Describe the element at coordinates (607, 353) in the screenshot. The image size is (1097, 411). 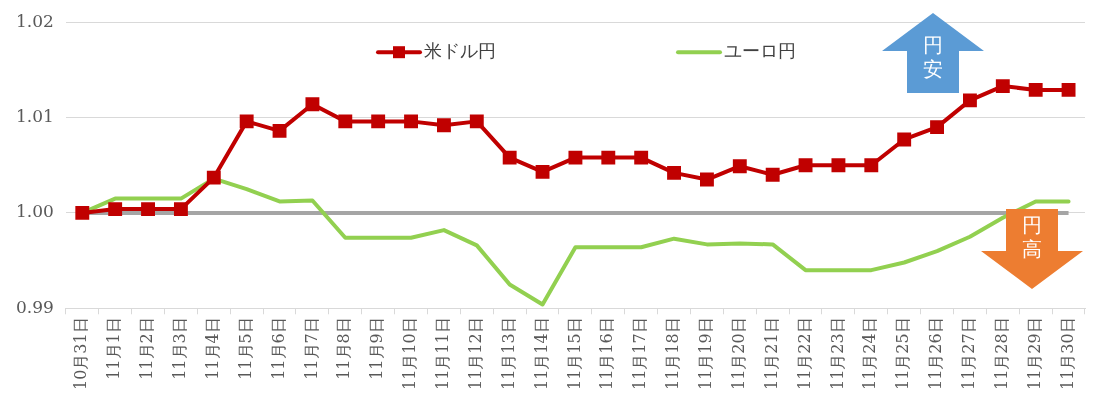
I see `x-tick-label: 11月16日` at that location.